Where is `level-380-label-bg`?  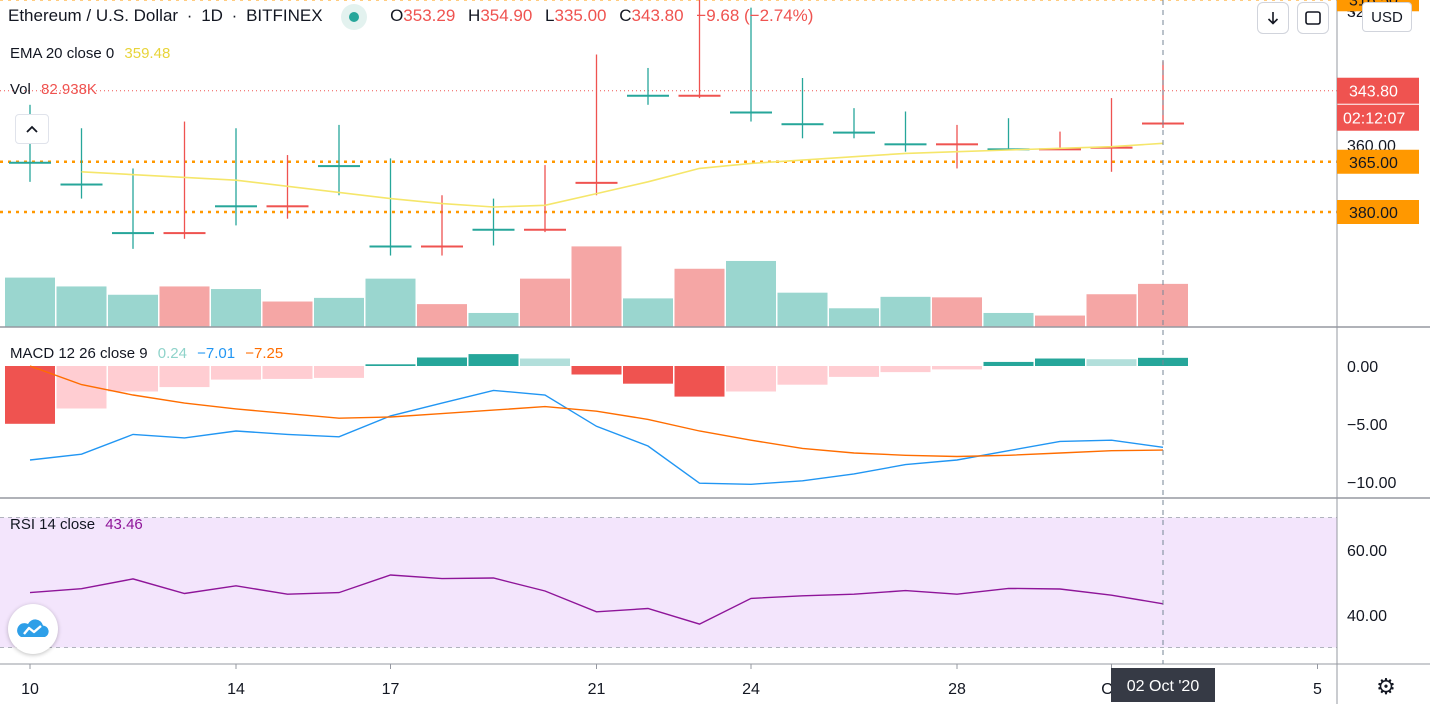 level-380-label-bg is located at coordinates (1378, 212).